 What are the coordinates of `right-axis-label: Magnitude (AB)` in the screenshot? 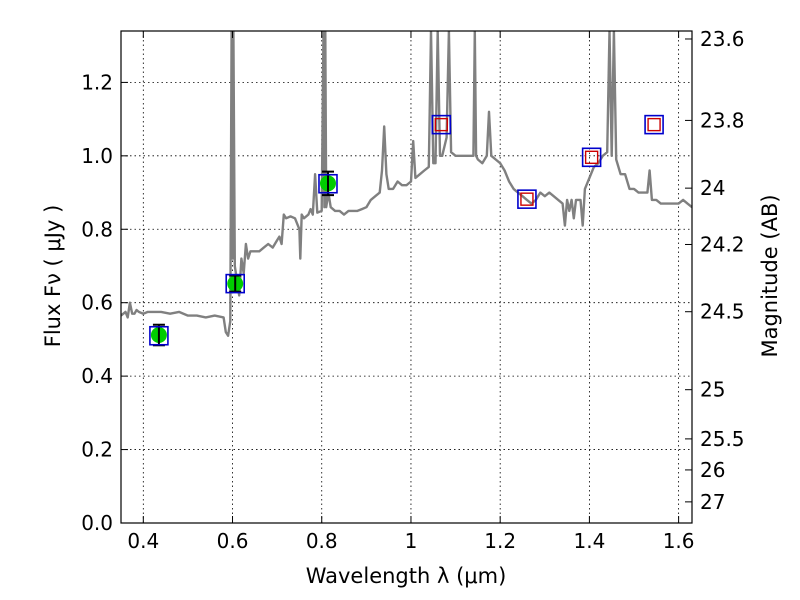 It's located at (770, 275).